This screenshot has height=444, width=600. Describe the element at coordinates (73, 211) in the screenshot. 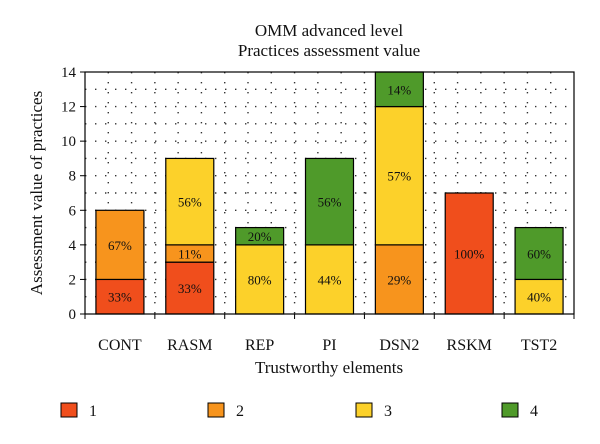

I see `y-tick-label: 6` at that location.